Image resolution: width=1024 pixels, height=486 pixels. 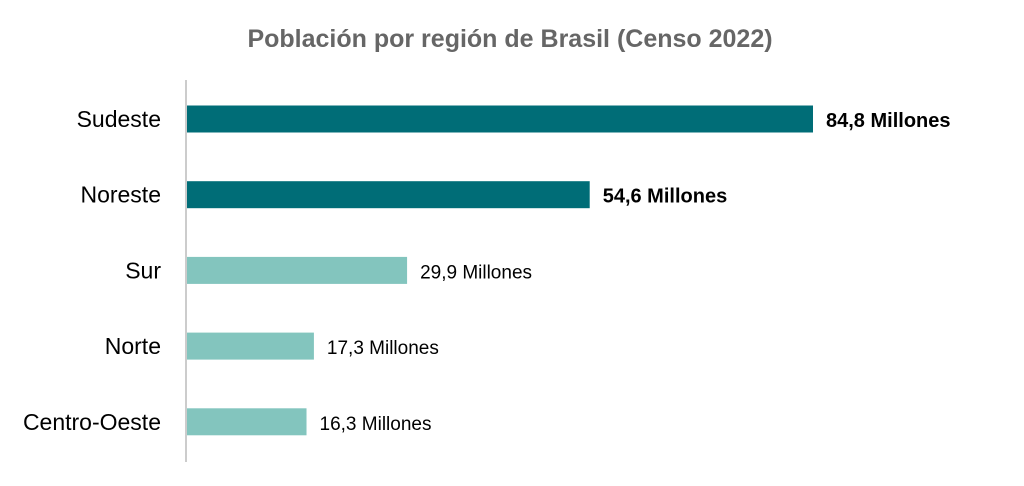 What do you see at coordinates (297, 270) in the screenshot?
I see `bar-sur` at bounding box center [297, 270].